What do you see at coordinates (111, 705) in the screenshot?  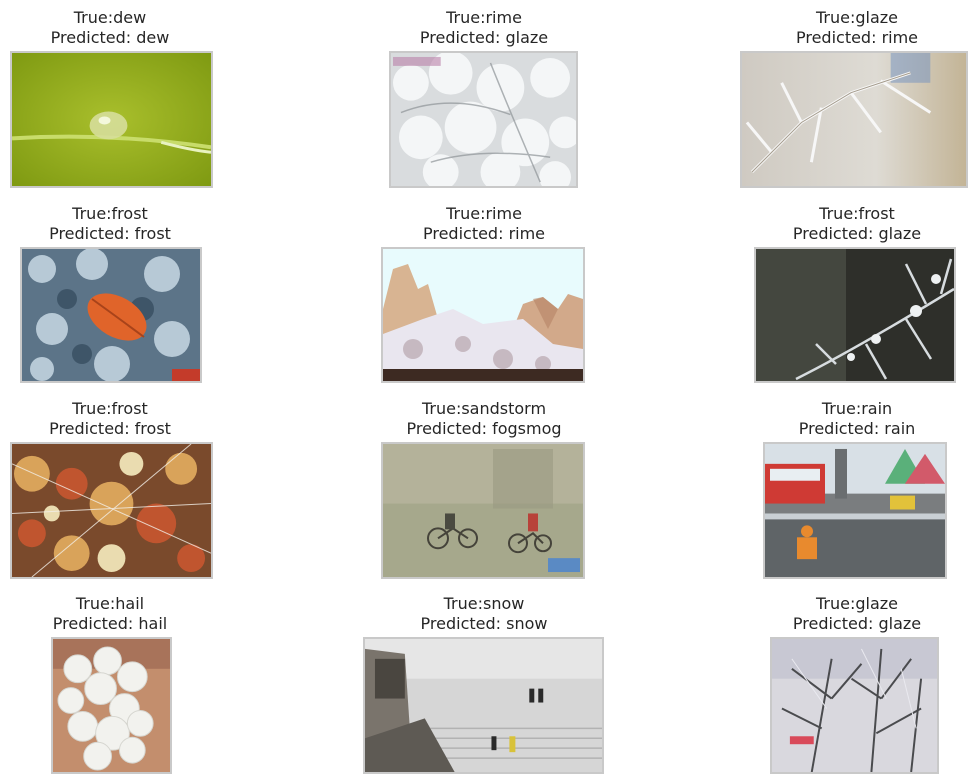 I see `hail-image` at bounding box center [111, 705].